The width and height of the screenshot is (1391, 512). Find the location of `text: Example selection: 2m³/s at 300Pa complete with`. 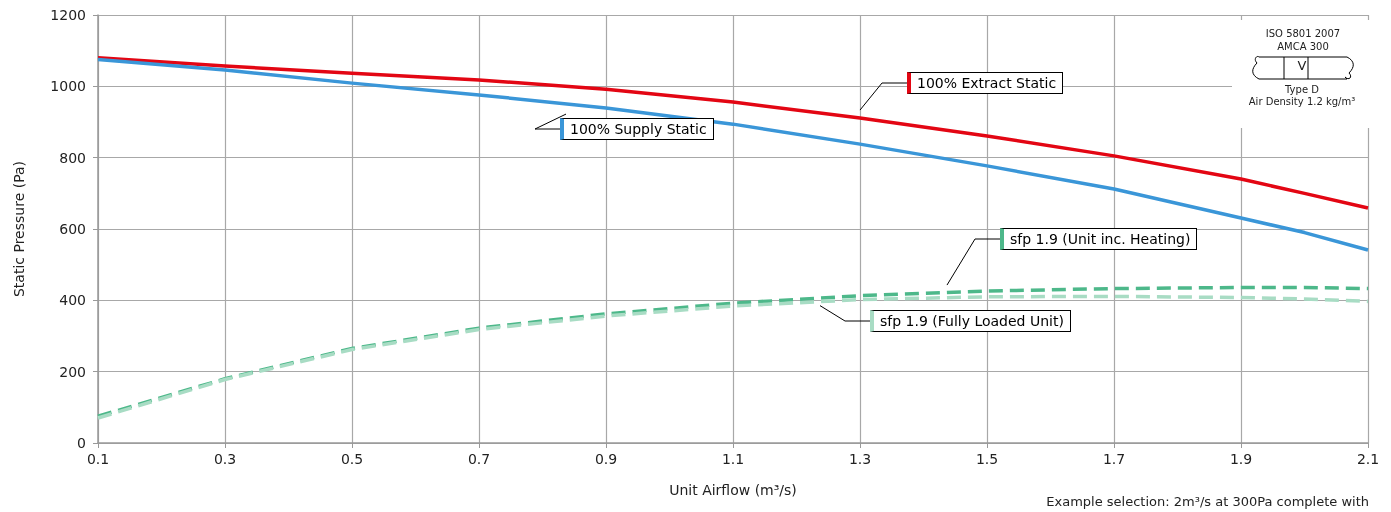

text: Example selection: 2m³/s at 300Pa complete with is located at coordinates (1207, 501).